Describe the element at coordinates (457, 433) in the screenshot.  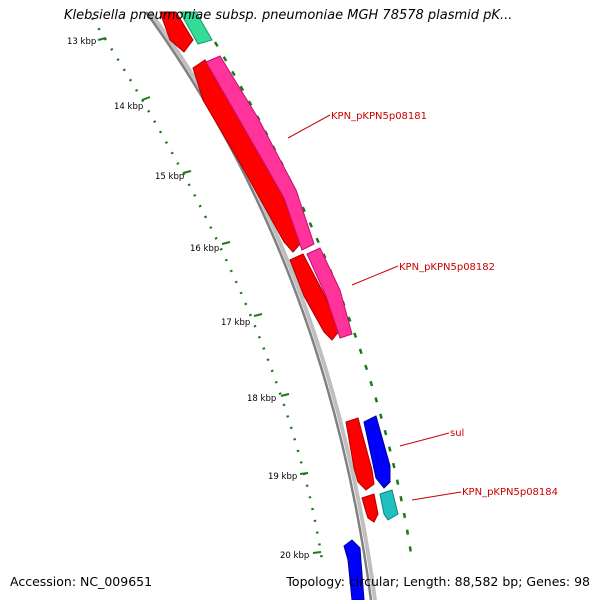
I see `gene-label-sul: sul` at that location.